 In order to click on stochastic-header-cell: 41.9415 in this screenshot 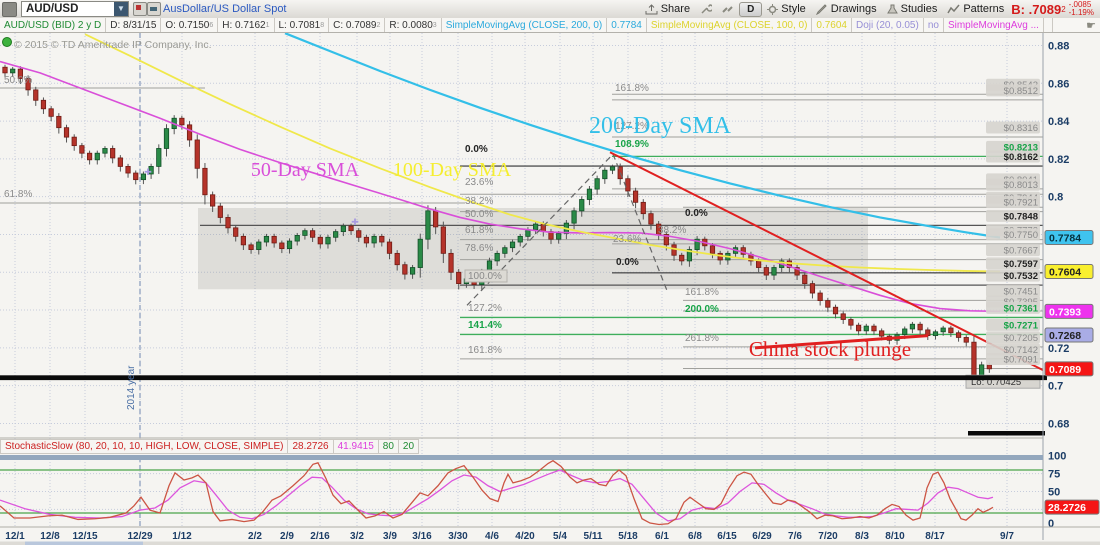, I will do `click(356, 446)`.